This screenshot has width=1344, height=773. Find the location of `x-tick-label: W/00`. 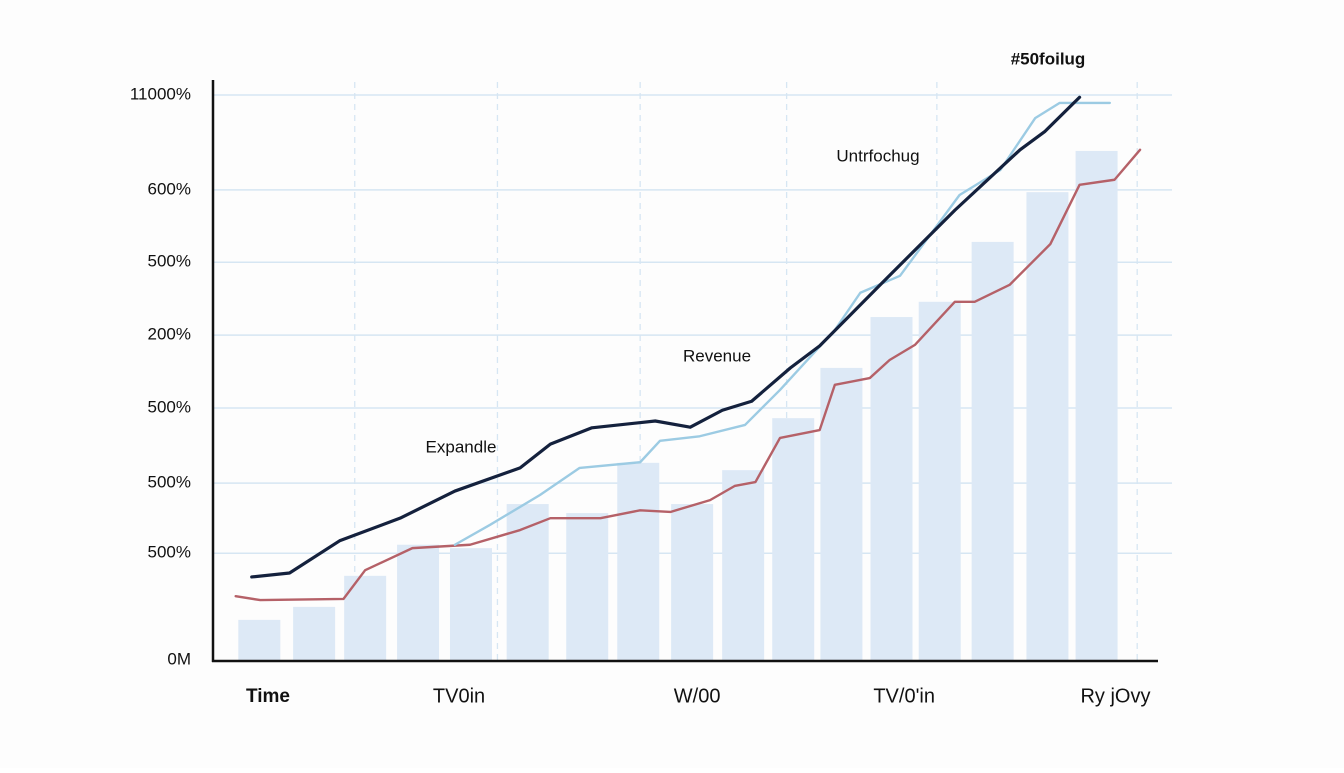

x-tick-label: W/00 is located at coordinates (697, 696).